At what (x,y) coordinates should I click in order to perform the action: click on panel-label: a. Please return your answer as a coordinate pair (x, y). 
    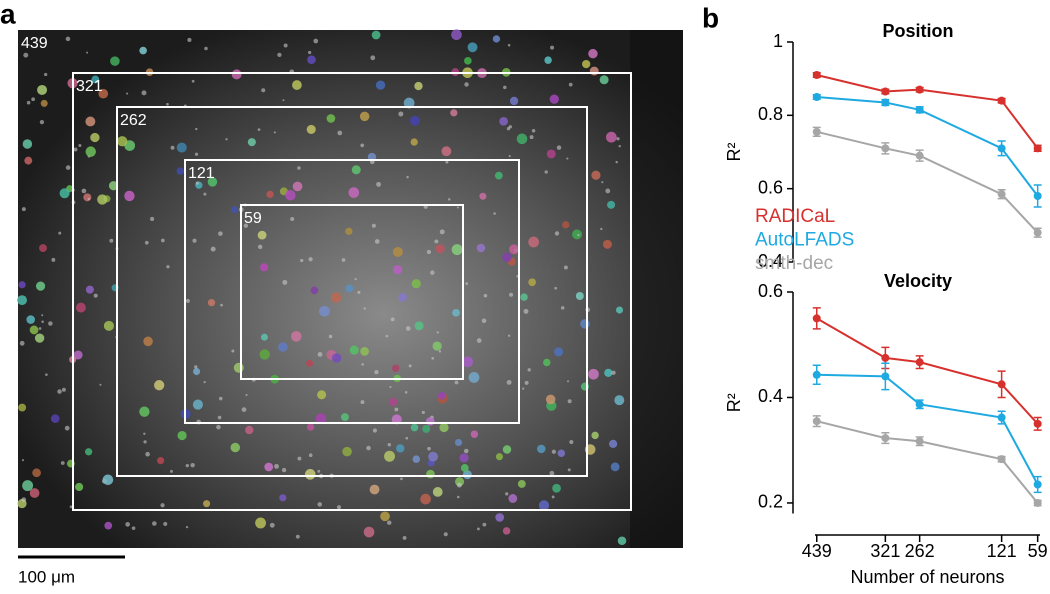
    Looking at the image, I should click on (8, 14).